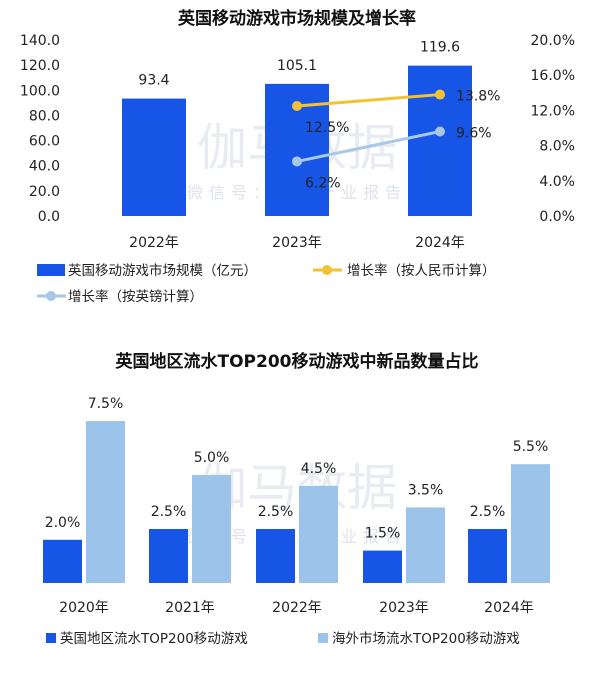 This screenshot has width=595, height=676. Describe the element at coordinates (368, 146) in the screenshot. I see `gbp-growth-line` at that location.